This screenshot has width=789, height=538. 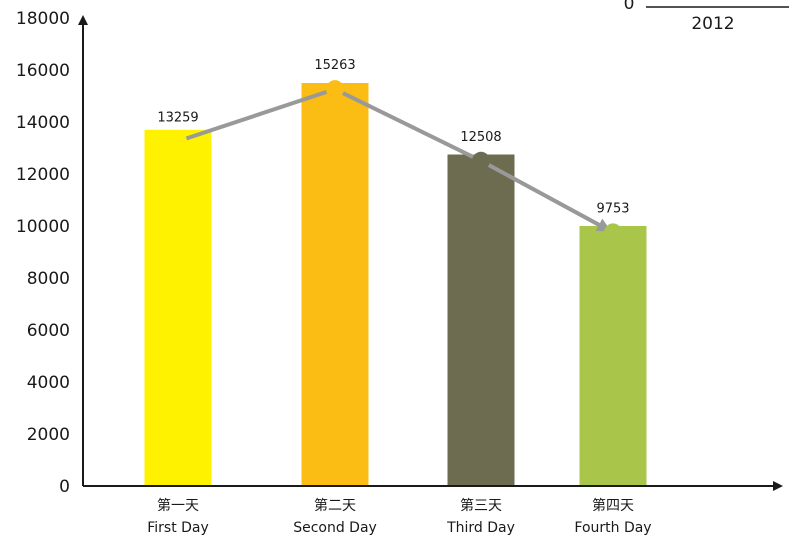 I want to click on y-tick-label: 14000, so click(x=43, y=123).